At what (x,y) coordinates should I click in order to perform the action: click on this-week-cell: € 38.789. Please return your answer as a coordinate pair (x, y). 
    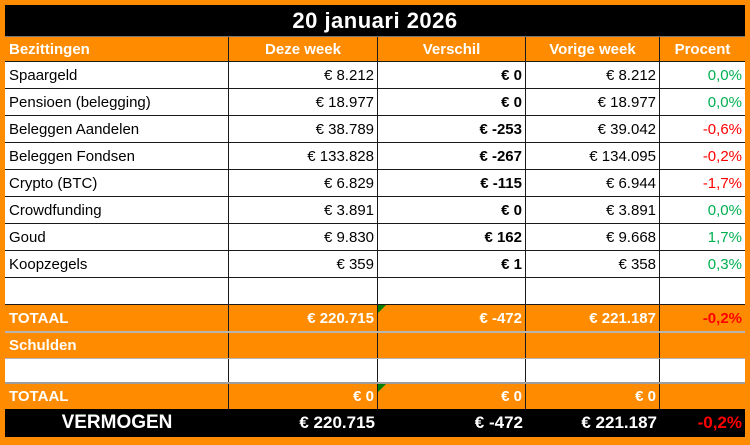
    Looking at the image, I should click on (303, 129).